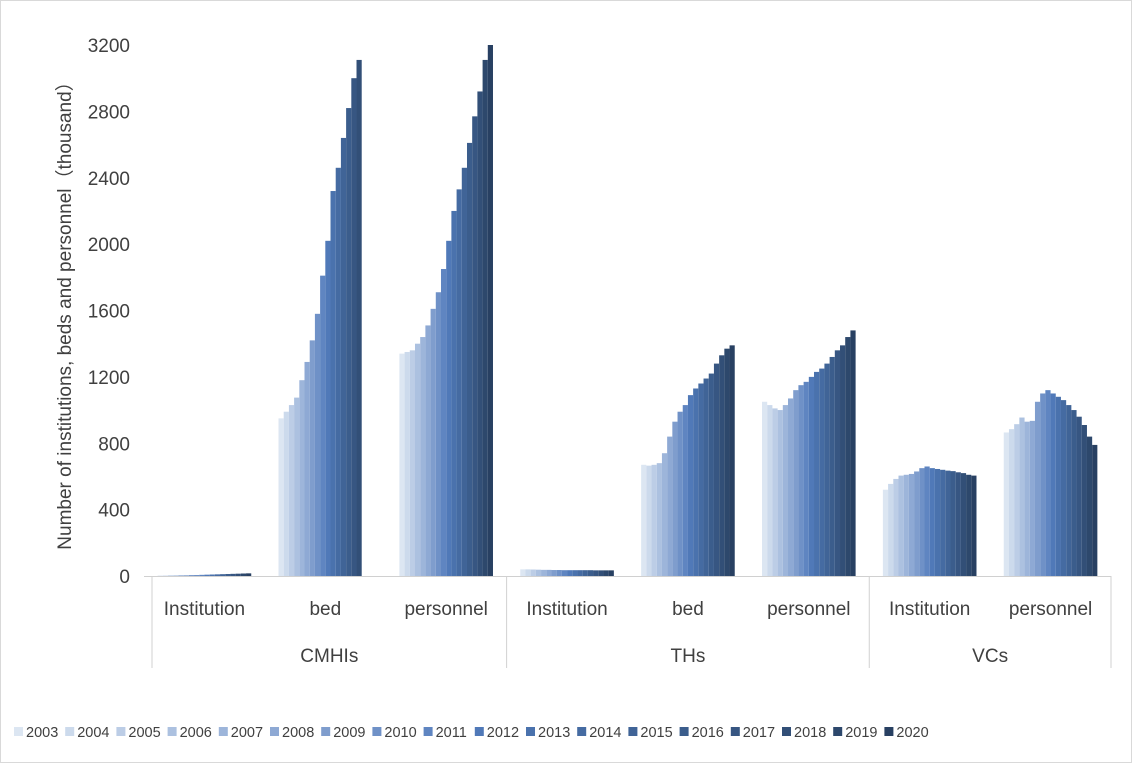  I want to click on bar-CMHIs-personnel-2016, so click(469, 359).